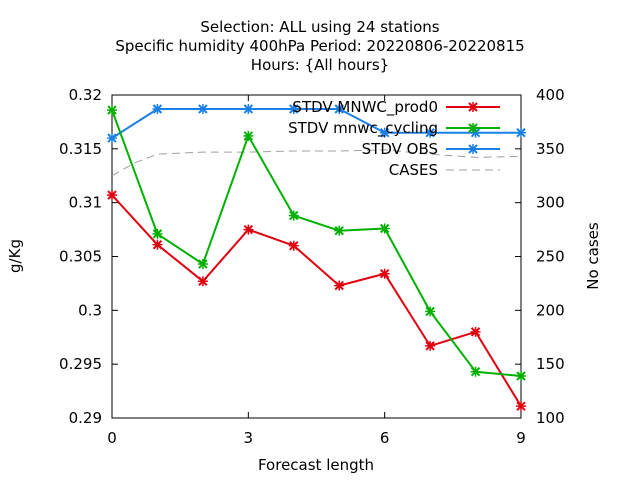  I want to click on y-axis-label: g/Kg, so click(15, 256).